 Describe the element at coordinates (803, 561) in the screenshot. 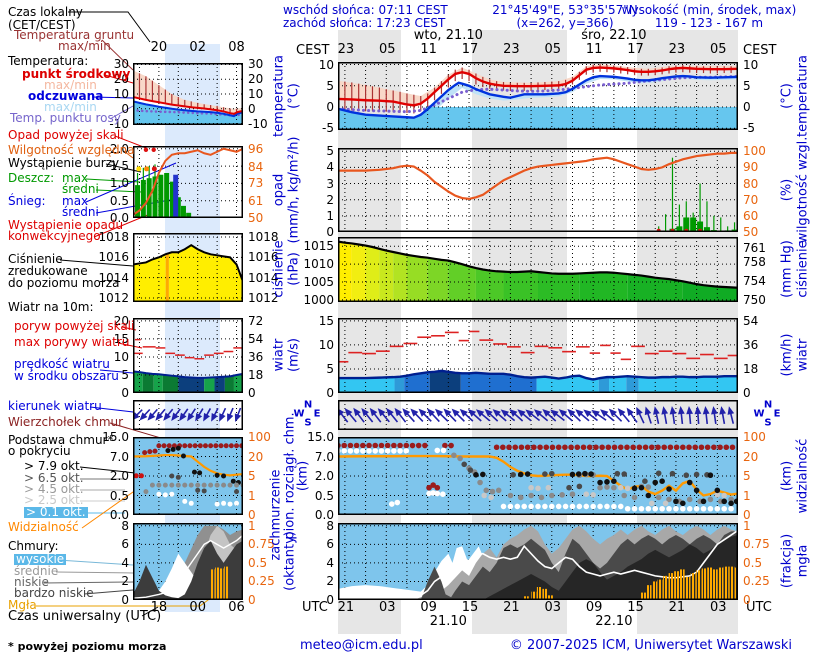

I see `axis-title: mgła` at that location.